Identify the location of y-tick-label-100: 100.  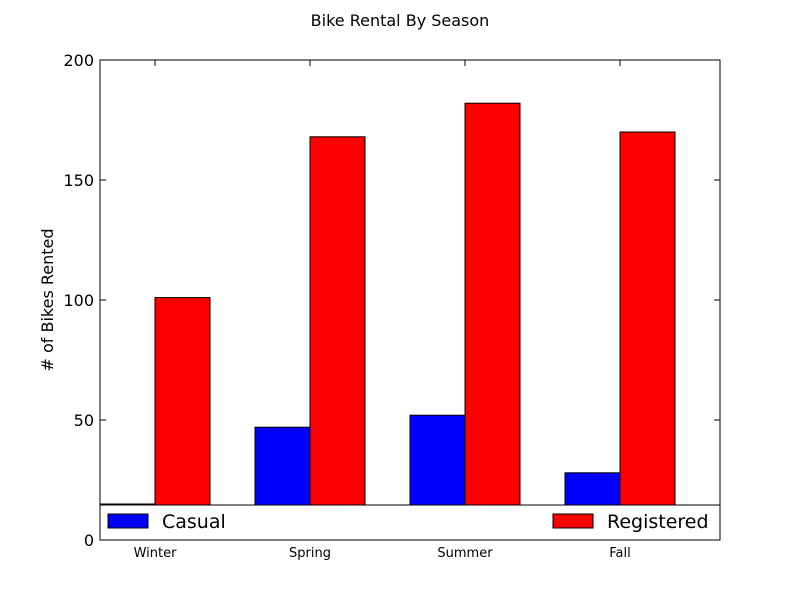
(78, 300).